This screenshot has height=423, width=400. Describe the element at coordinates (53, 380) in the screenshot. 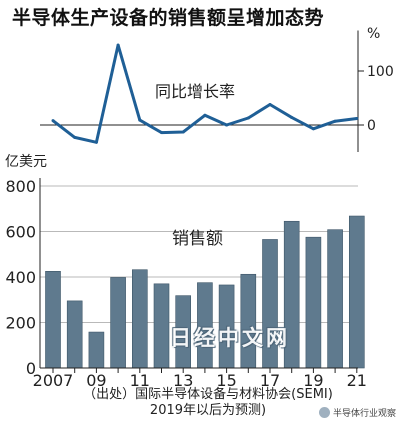

I see `x-axis-tick-label: 2007` at that location.